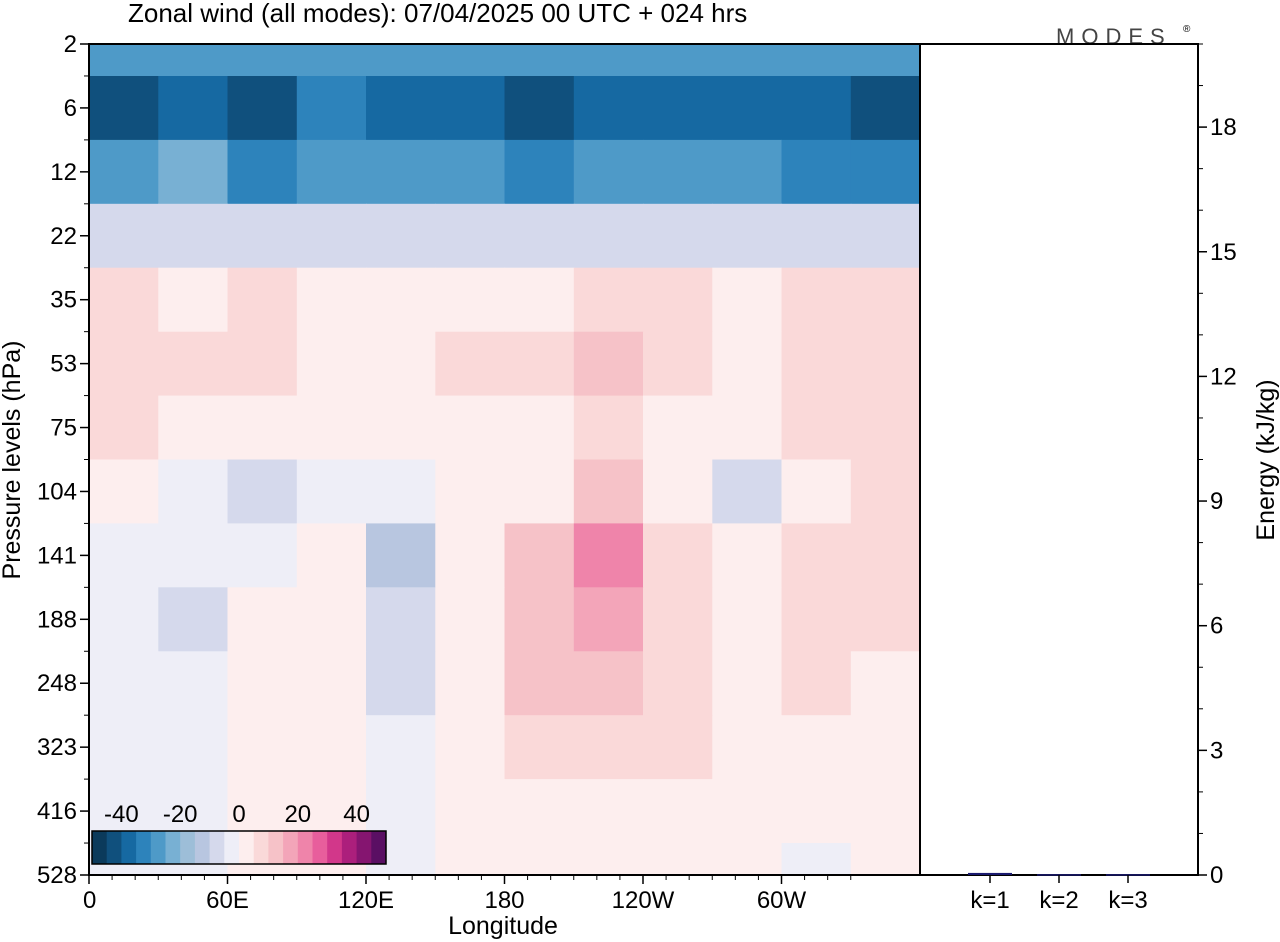  I want to click on energy-category-label: k=2, so click(1058, 900).